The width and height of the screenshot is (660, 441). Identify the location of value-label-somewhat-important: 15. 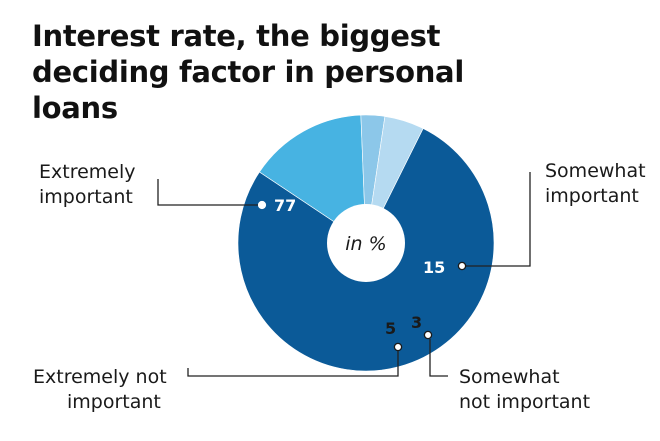
(434, 267).